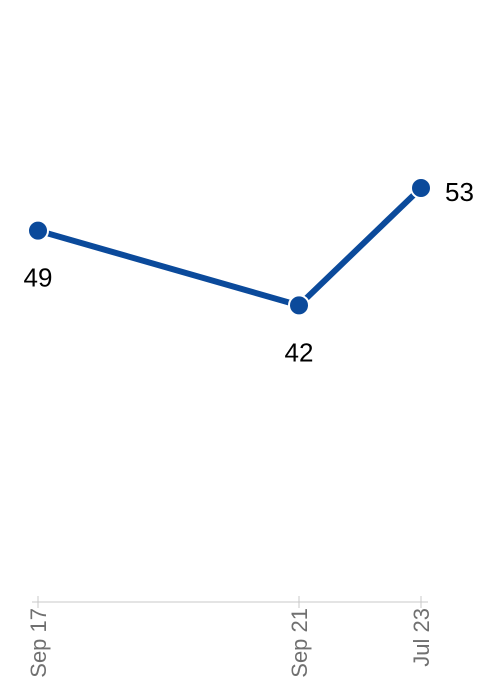 Image resolution: width=487 pixels, height=694 pixels. What do you see at coordinates (38, 278) in the screenshot?
I see `data-label: 49` at bounding box center [38, 278].